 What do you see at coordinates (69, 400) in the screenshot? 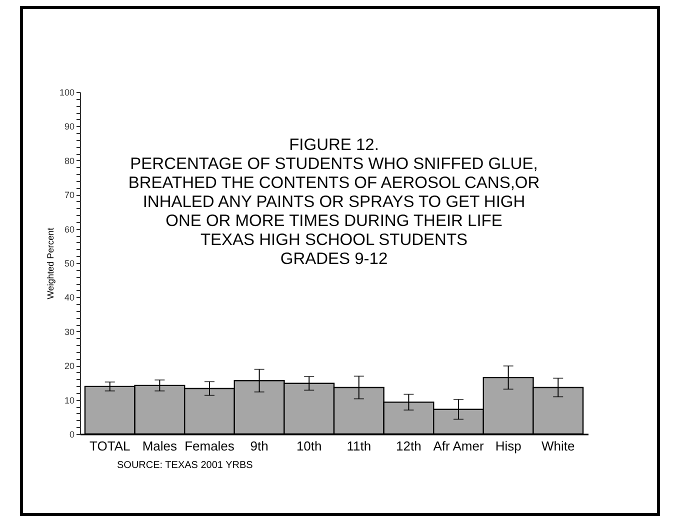
I see `y-tick-label: 10` at bounding box center [69, 400].